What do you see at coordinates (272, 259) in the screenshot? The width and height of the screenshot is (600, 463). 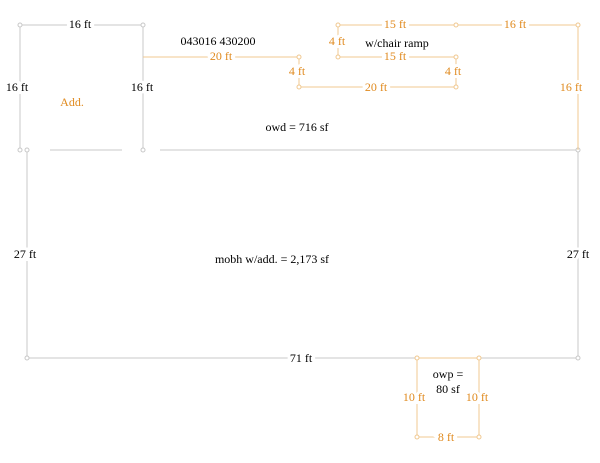 I see `area-label: mobh w/add. = 2,173 sf` at bounding box center [272, 259].